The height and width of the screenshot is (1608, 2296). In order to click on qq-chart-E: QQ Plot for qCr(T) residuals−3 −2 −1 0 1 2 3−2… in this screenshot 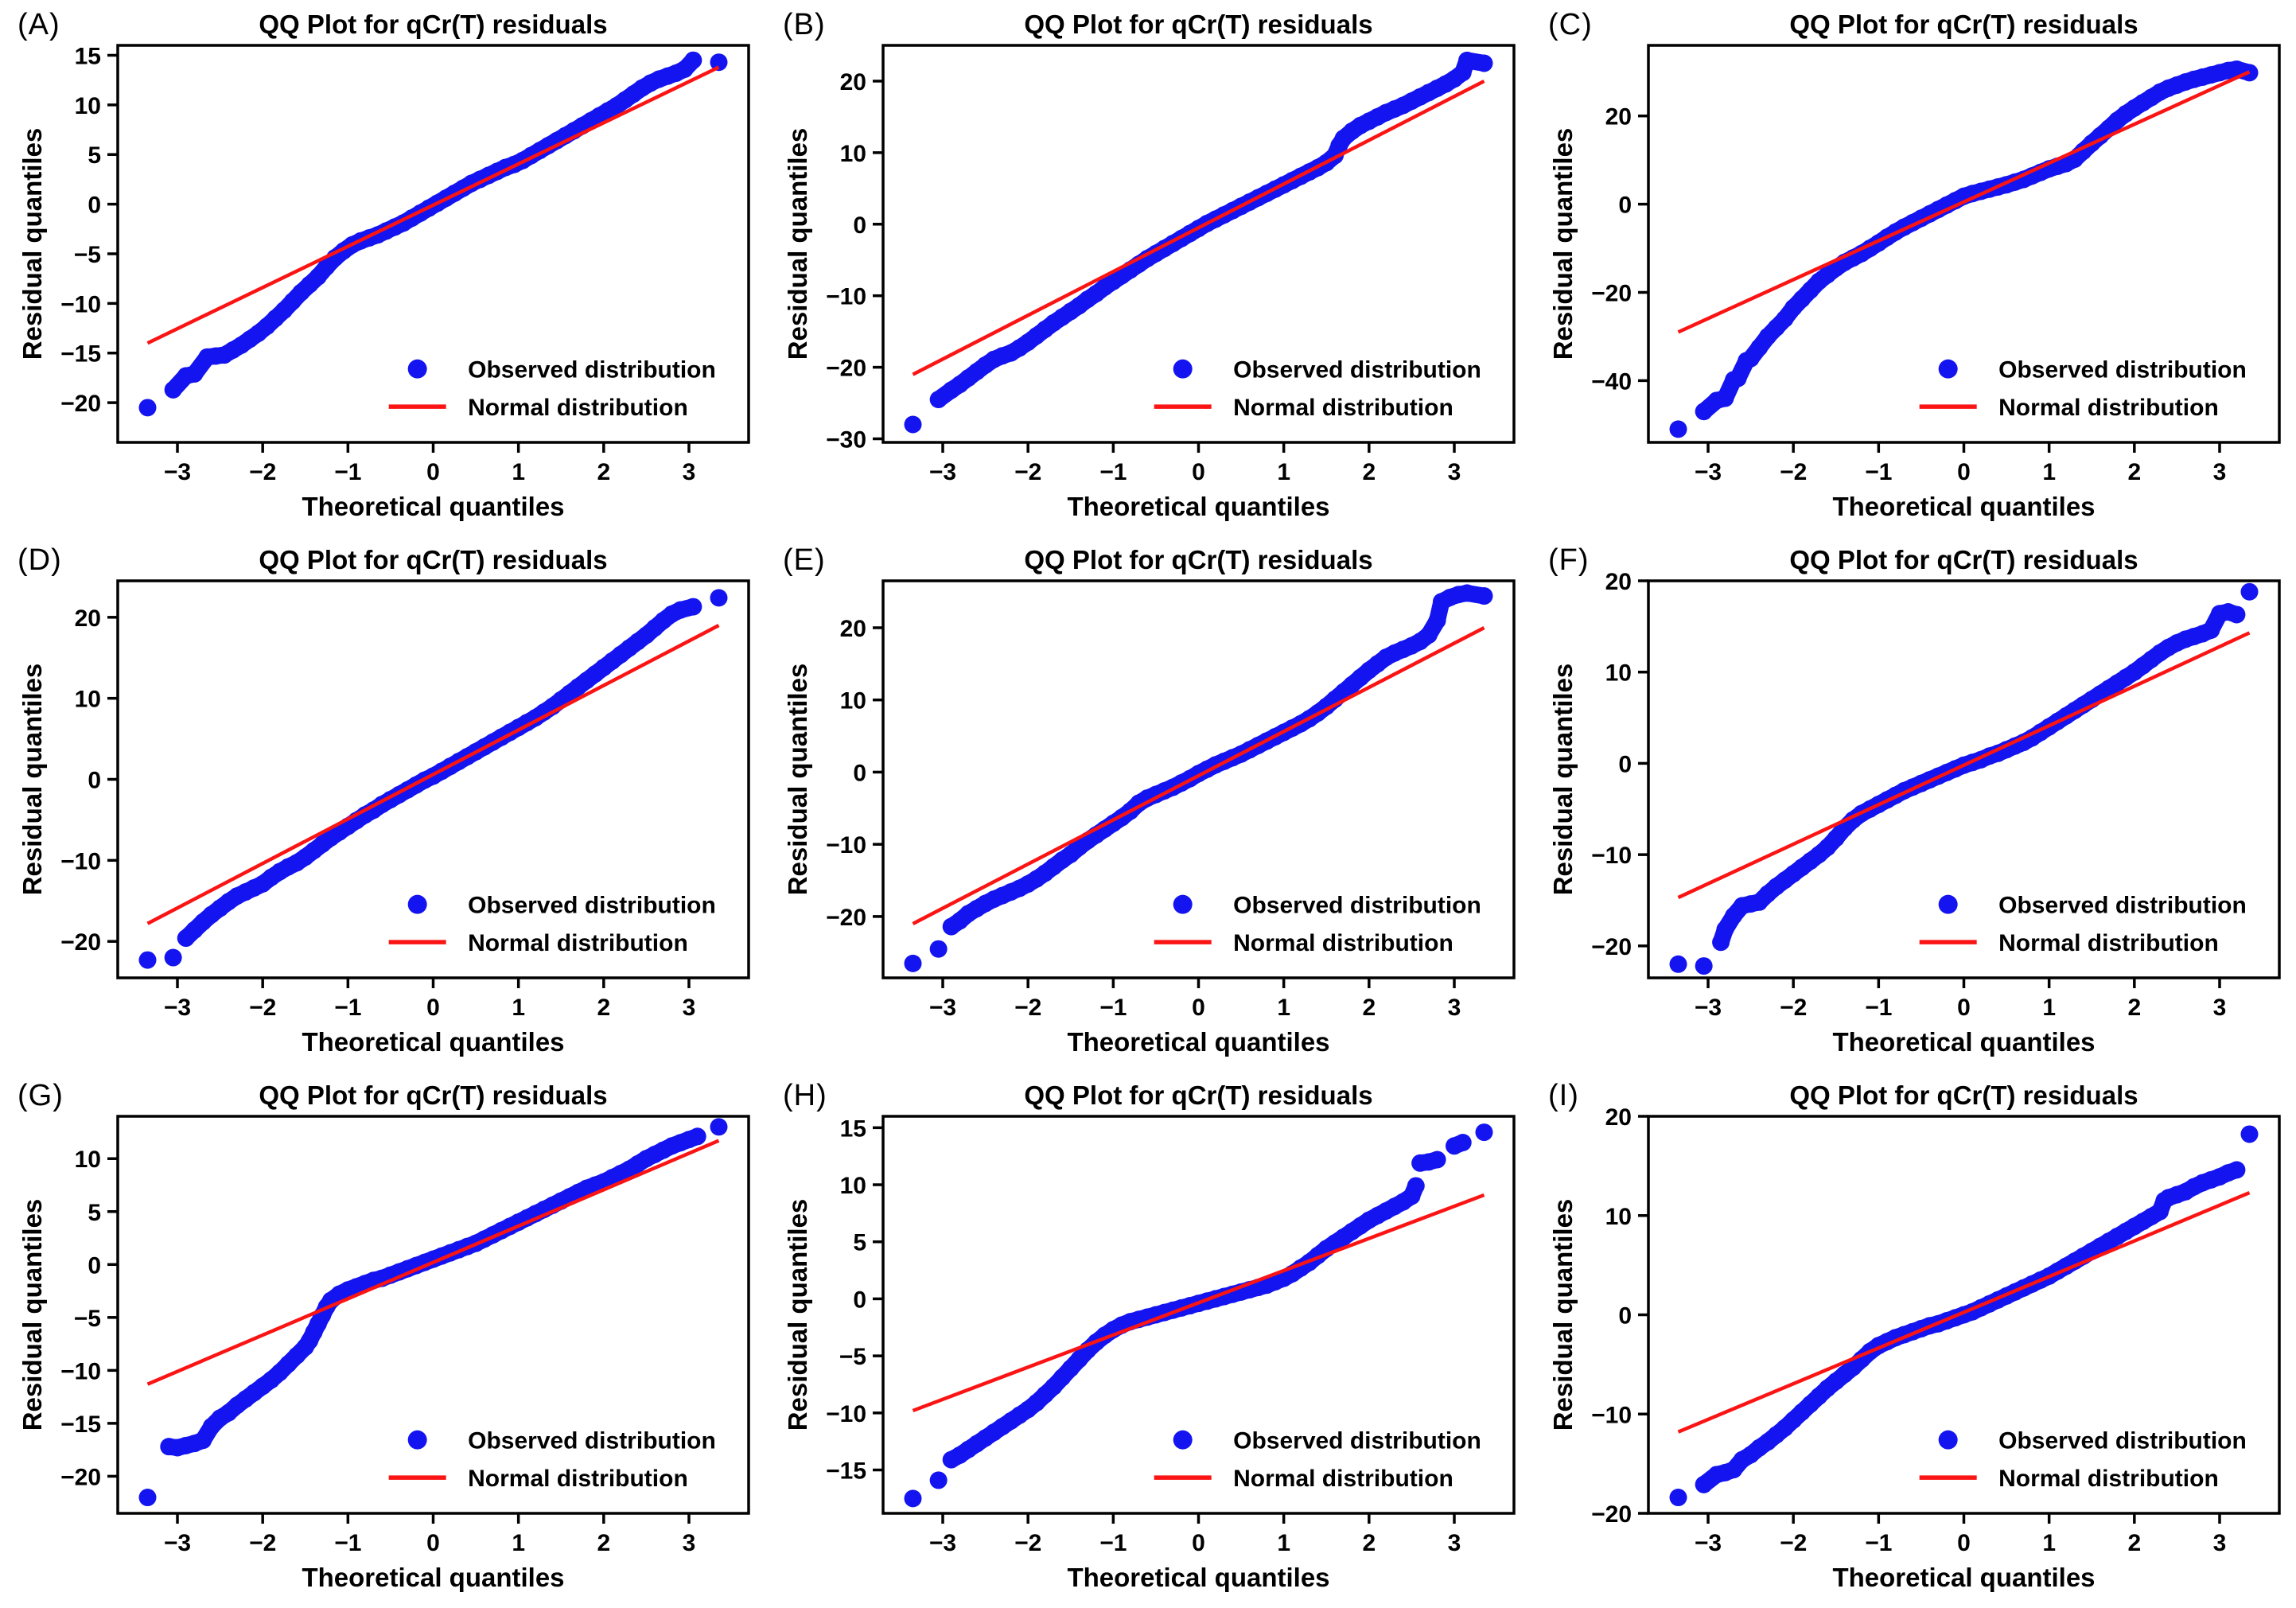, I will do `click(1149, 801)`.